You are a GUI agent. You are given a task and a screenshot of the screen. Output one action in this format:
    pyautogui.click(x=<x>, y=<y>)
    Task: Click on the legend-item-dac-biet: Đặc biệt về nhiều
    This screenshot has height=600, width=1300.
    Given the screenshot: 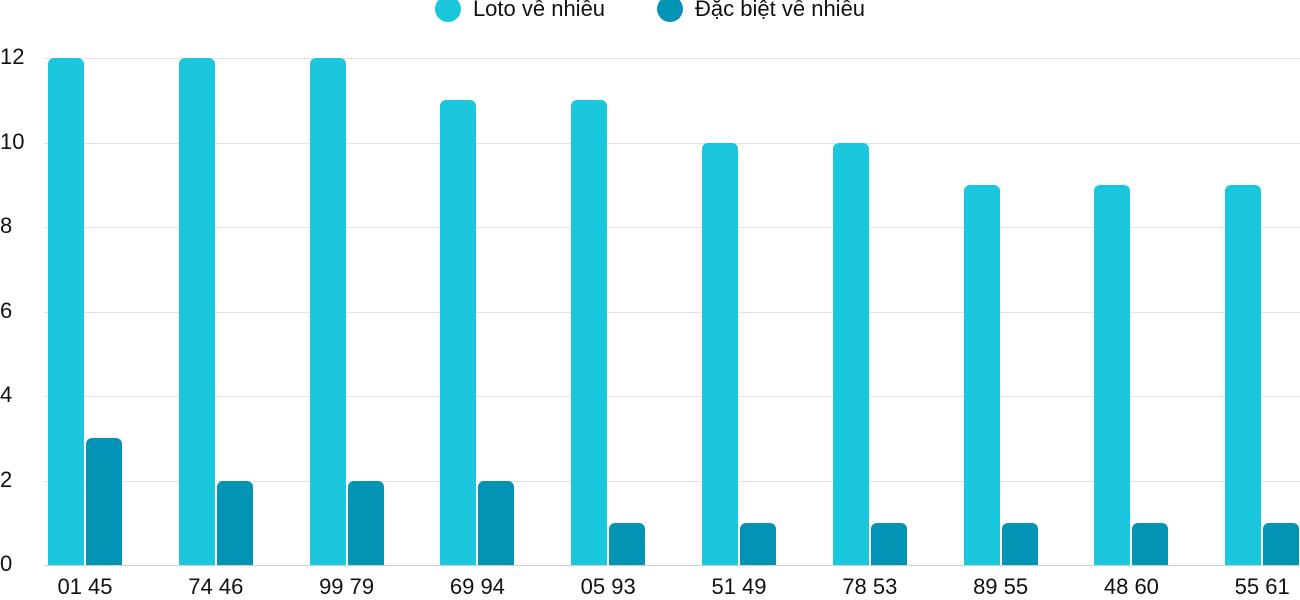 What is the action you would take?
    pyautogui.click(x=761, y=11)
    